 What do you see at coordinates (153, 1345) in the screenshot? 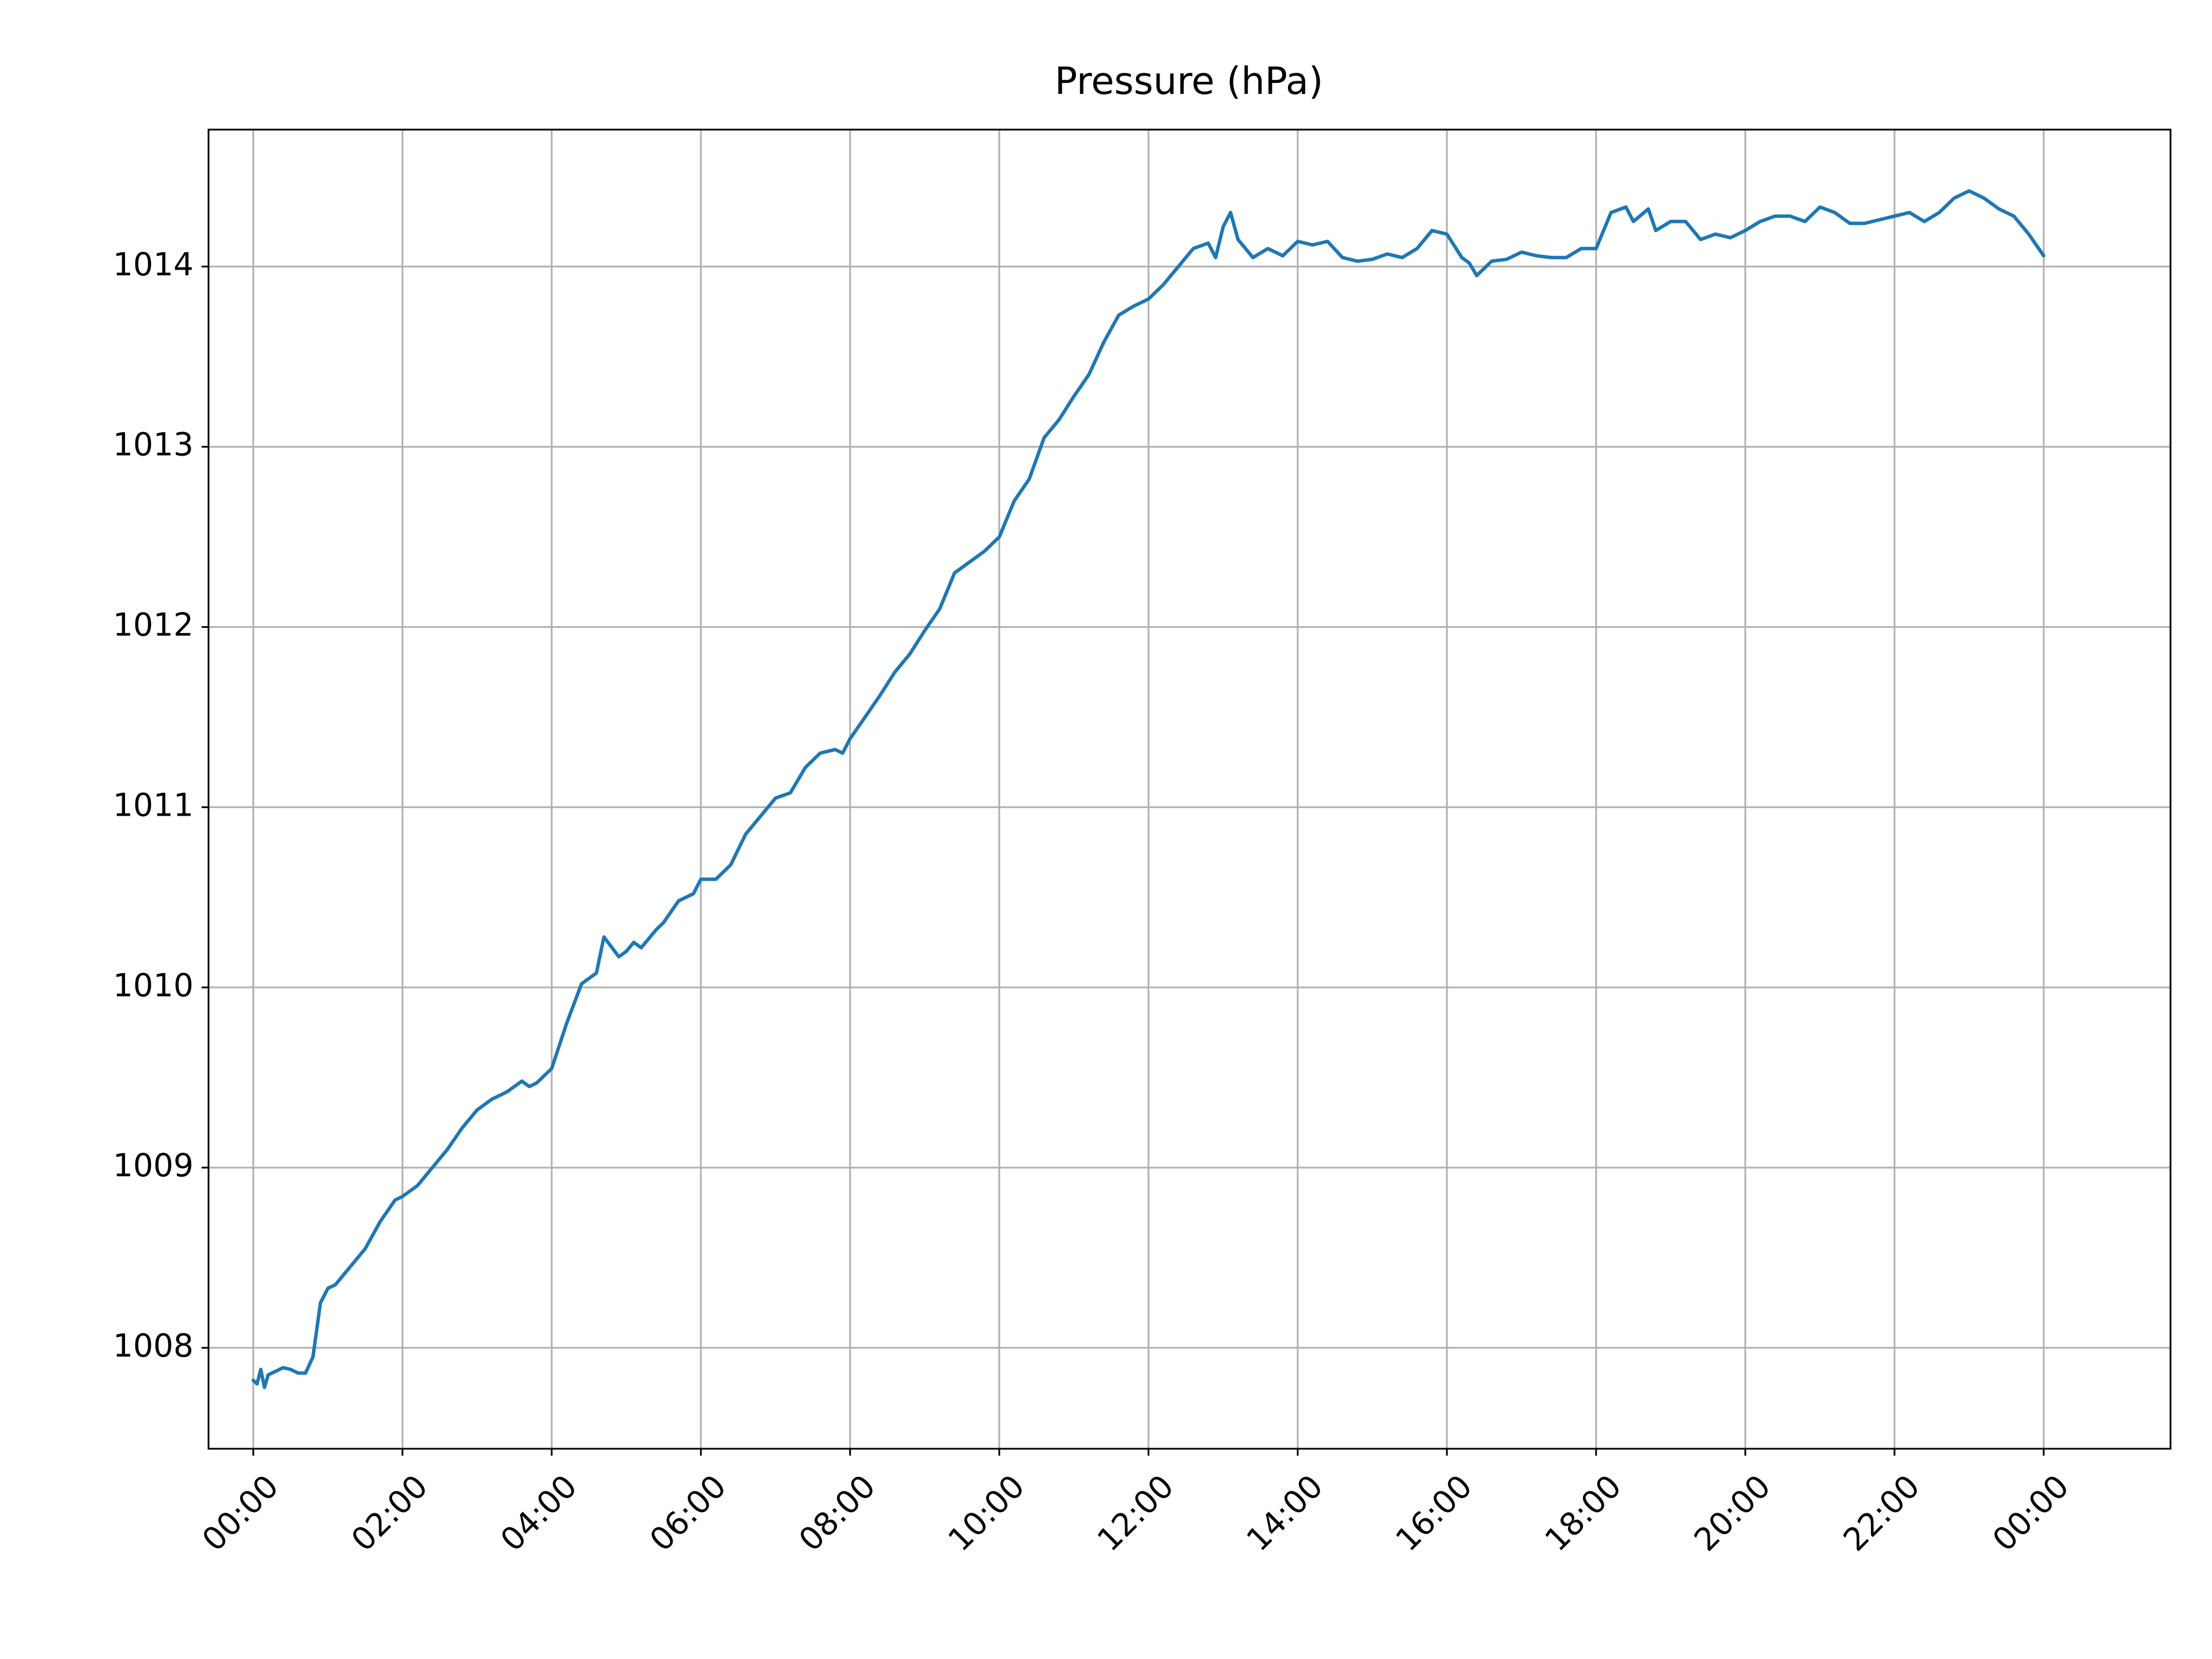
I see `y-tick-label: 1008` at bounding box center [153, 1345].